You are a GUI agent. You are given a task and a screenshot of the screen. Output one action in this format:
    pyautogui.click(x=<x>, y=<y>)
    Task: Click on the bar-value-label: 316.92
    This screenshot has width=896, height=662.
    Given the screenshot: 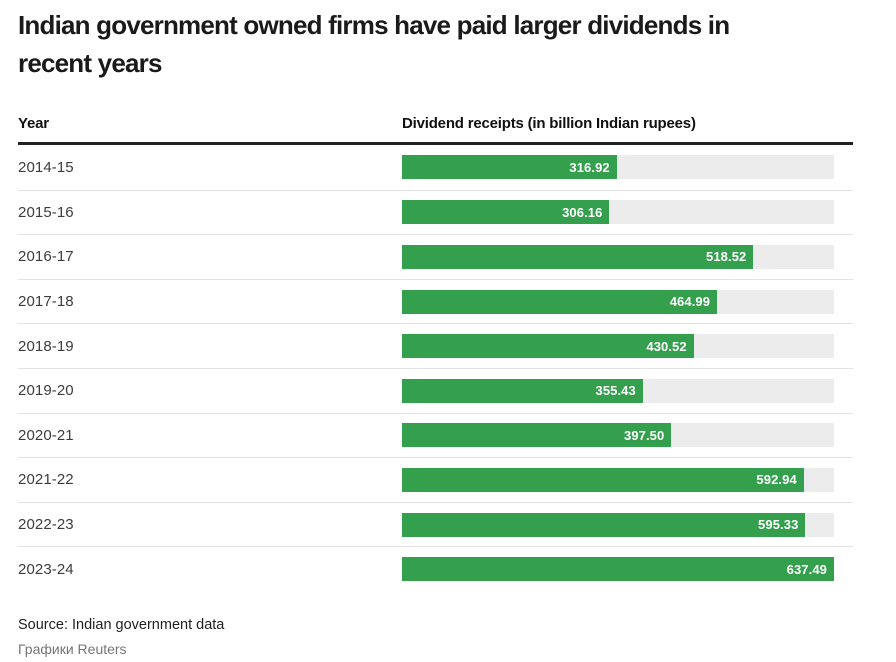 What is the action you would take?
    pyautogui.click(x=589, y=167)
    